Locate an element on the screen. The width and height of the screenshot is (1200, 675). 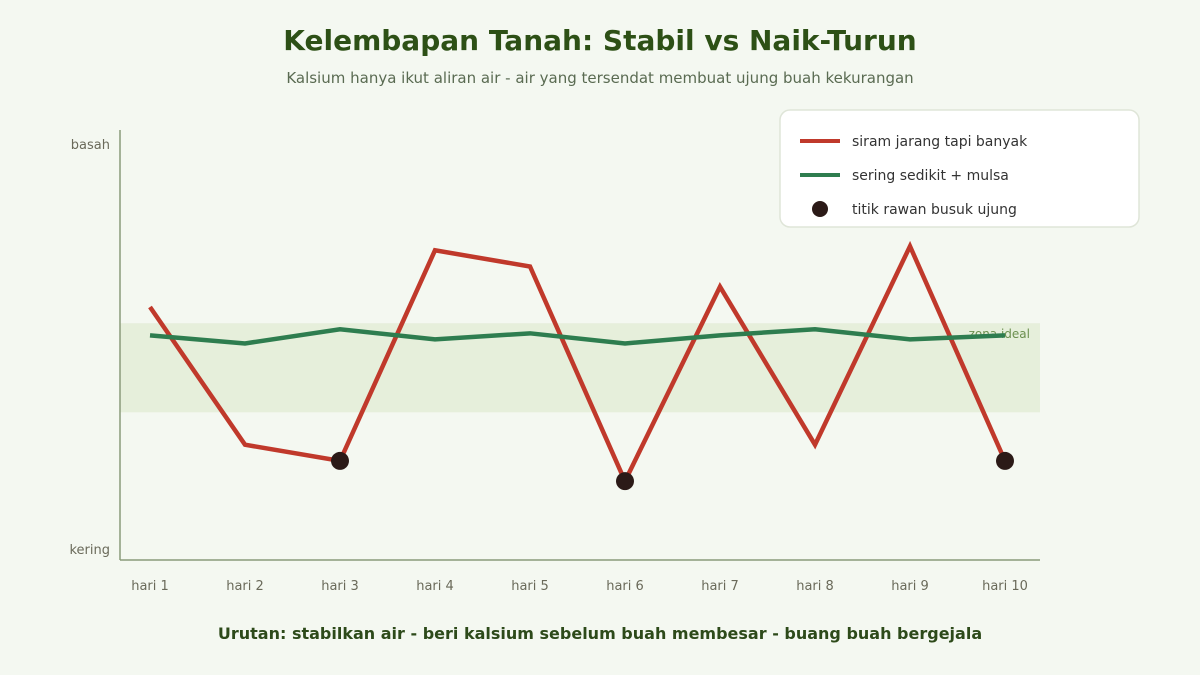
chart-title: Kelembapan Tanah: Stabil vs Naik-Turun is located at coordinates (600, 40).